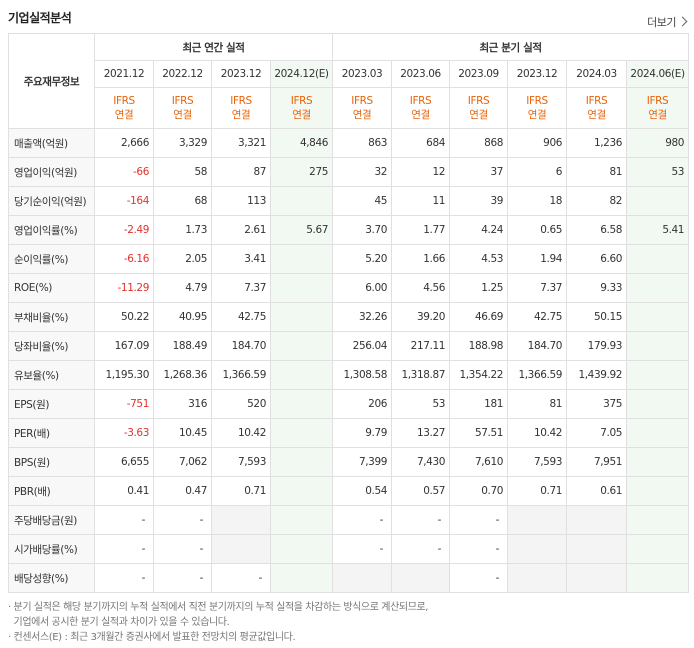 The image size is (694, 648). I want to click on period-header: 2021.12, so click(124, 74).